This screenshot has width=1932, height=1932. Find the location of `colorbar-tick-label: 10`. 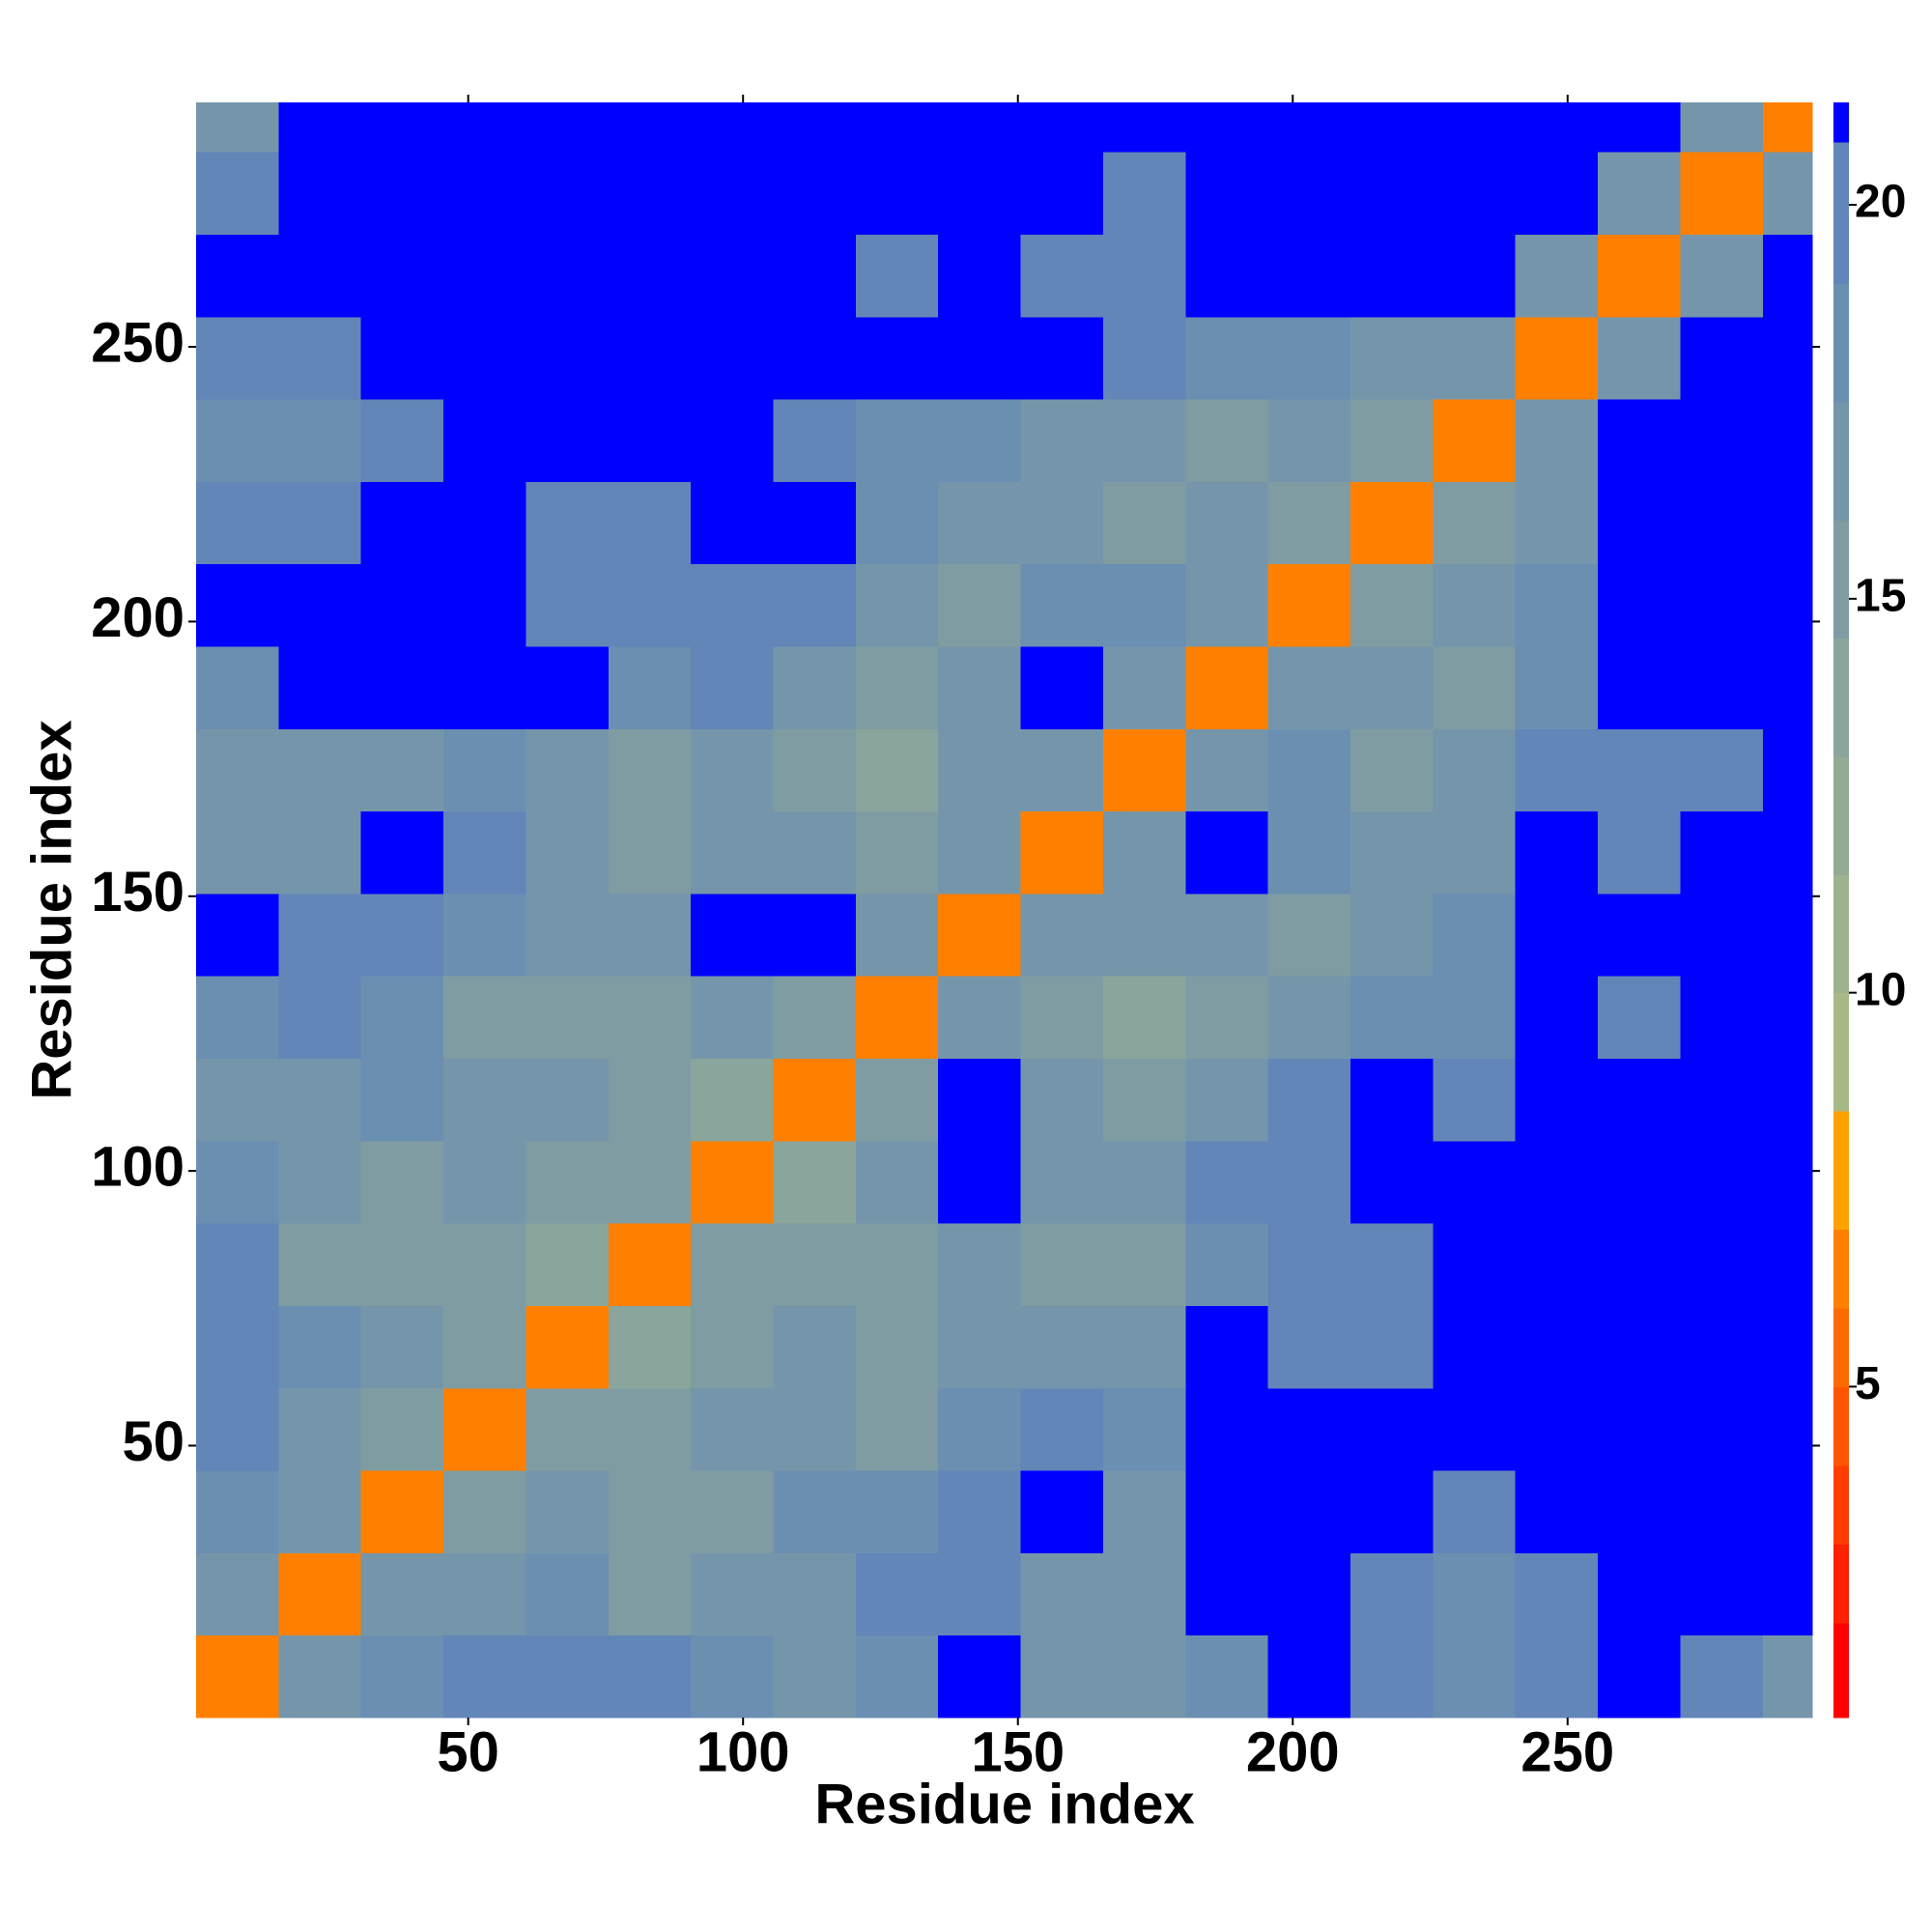

colorbar-tick-label: 10 is located at coordinates (1880, 989).